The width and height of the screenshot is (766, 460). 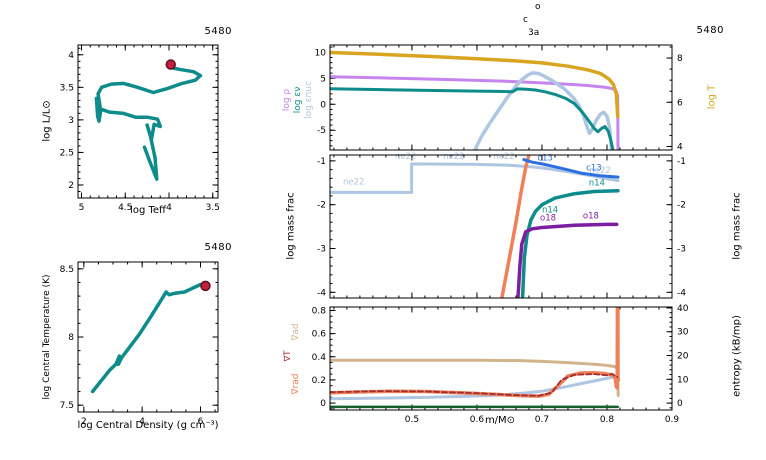 I want to click on mid-panel-right-axis-label: log mass frac, so click(x=737, y=226).